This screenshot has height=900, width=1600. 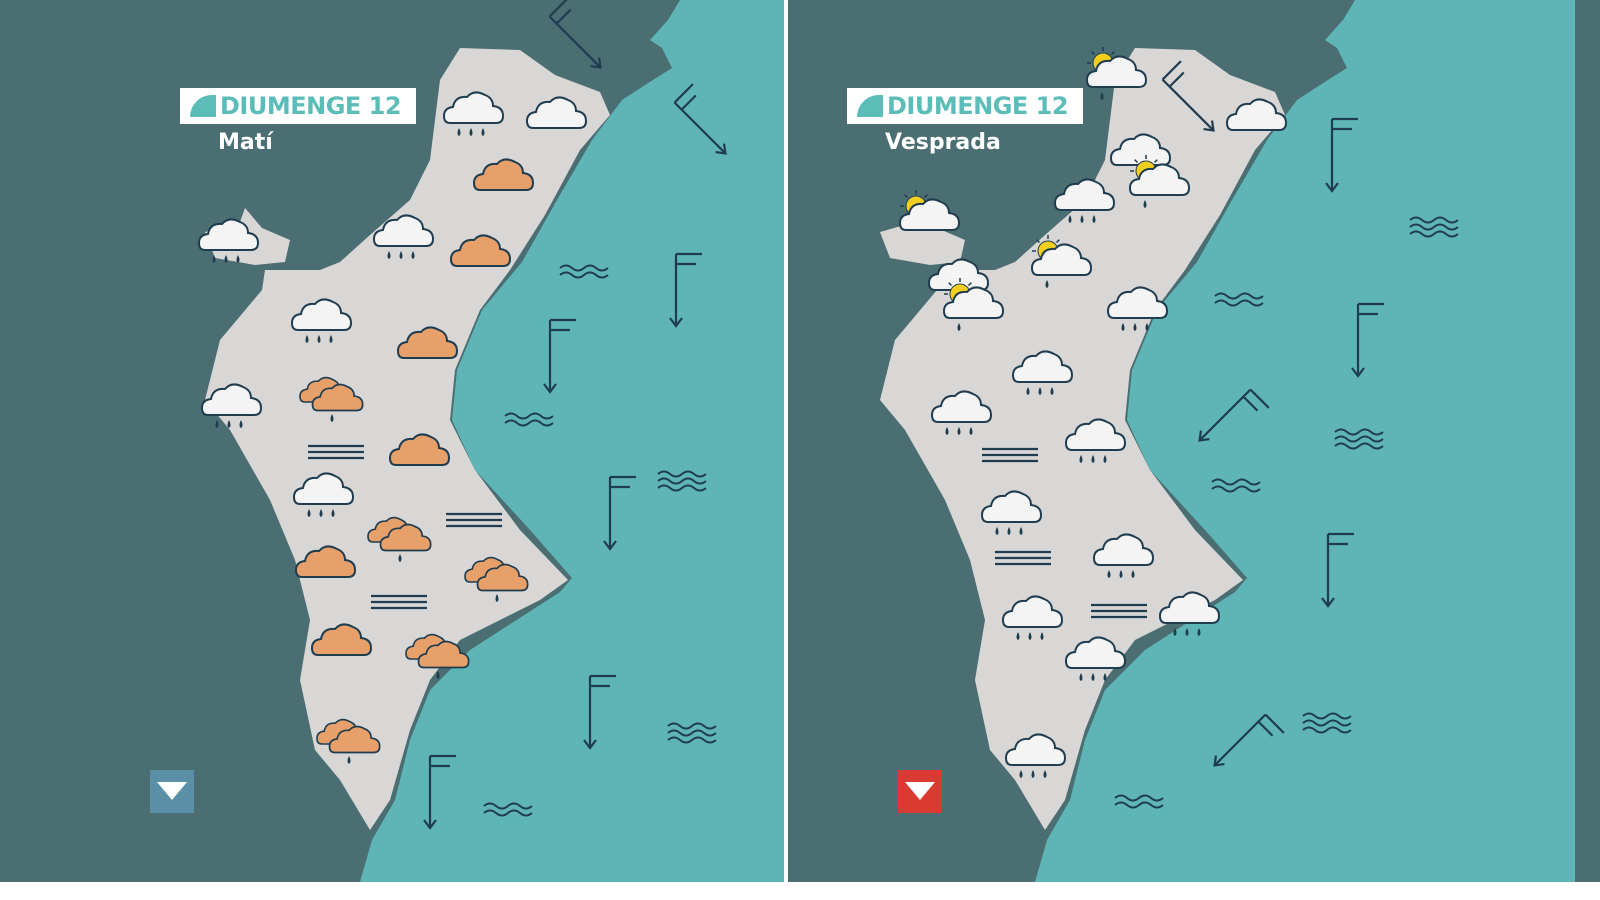 I want to click on bottom-bar, so click(x=800, y=891).